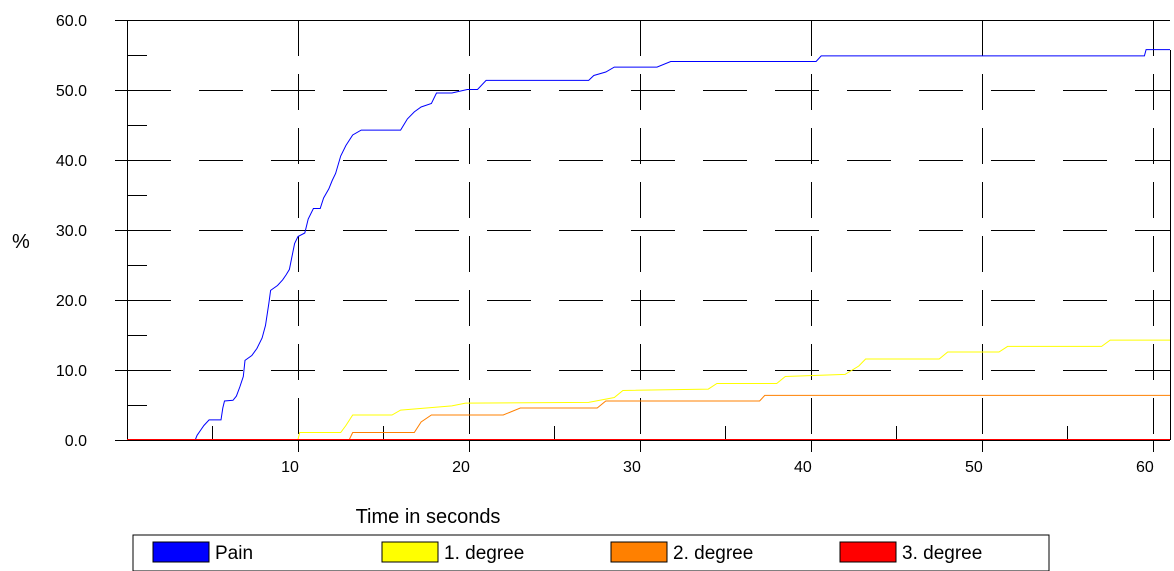  I want to click on x-tick-label: 10, so click(290, 467).